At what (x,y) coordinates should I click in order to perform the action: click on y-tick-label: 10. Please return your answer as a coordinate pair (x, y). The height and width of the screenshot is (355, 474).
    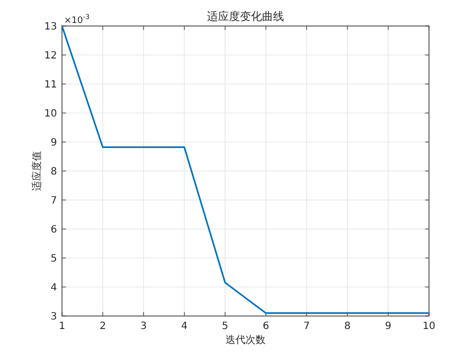
    Looking at the image, I should click on (50, 114).